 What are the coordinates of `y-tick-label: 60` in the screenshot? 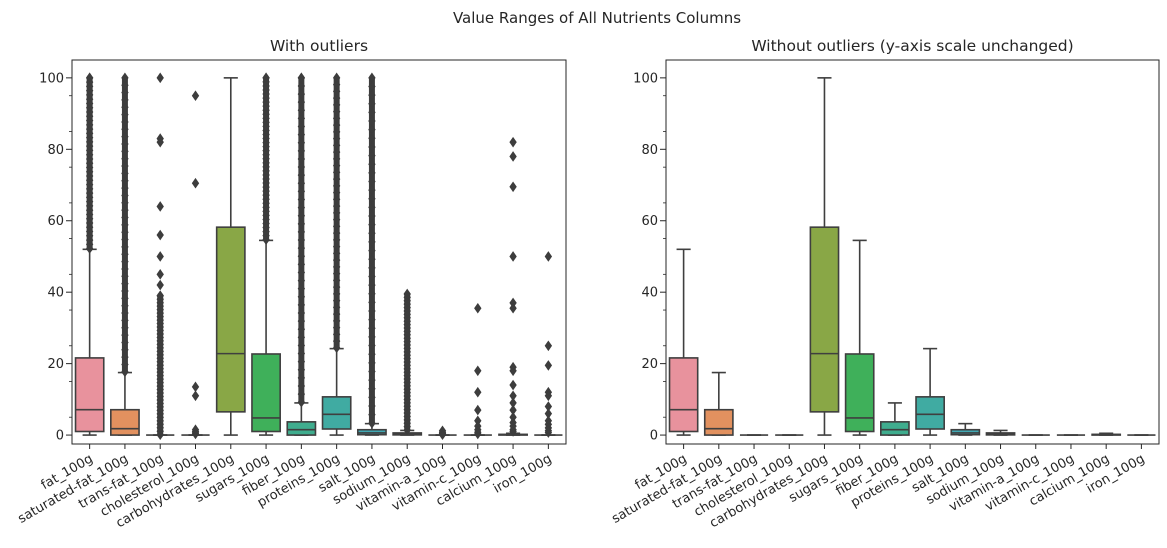 It's located at (649, 221).